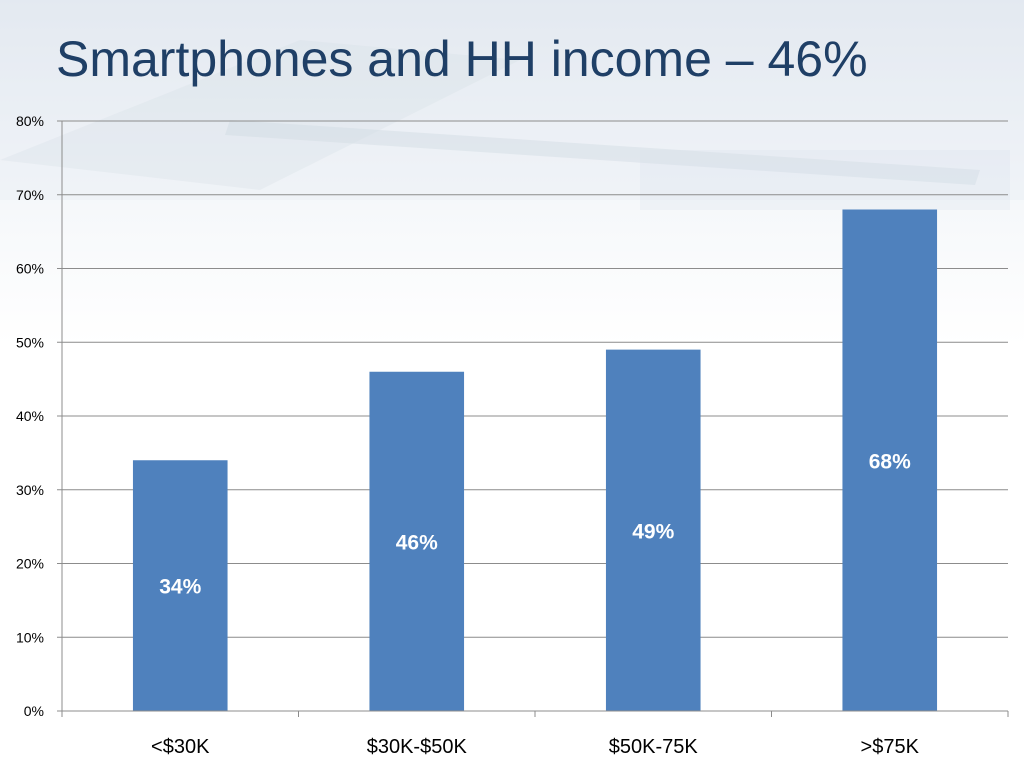 Image resolution: width=1024 pixels, height=768 pixels. I want to click on x-category-label: >$75K, so click(890, 747).